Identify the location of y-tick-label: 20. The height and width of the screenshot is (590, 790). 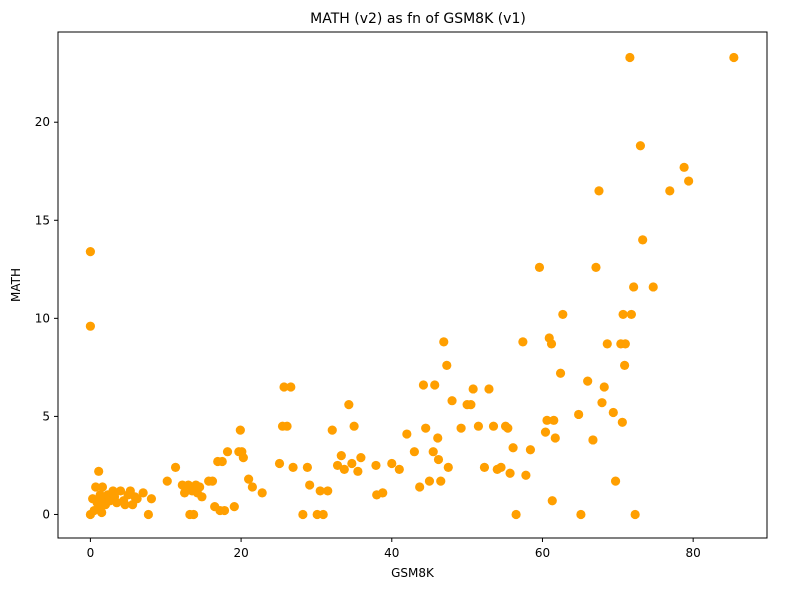
(42, 122).